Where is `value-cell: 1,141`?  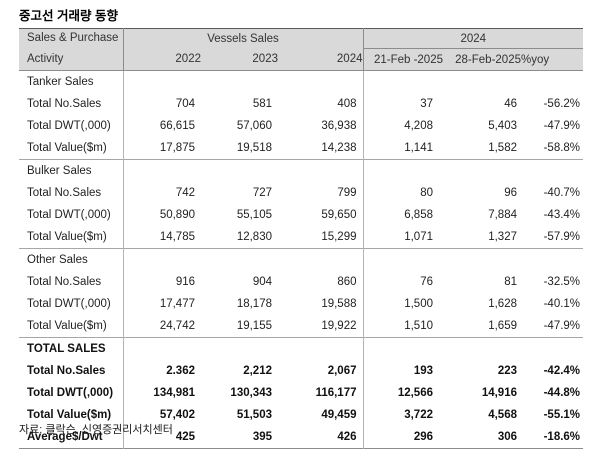
value-cell: 1,141 is located at coordinates (402, 148).